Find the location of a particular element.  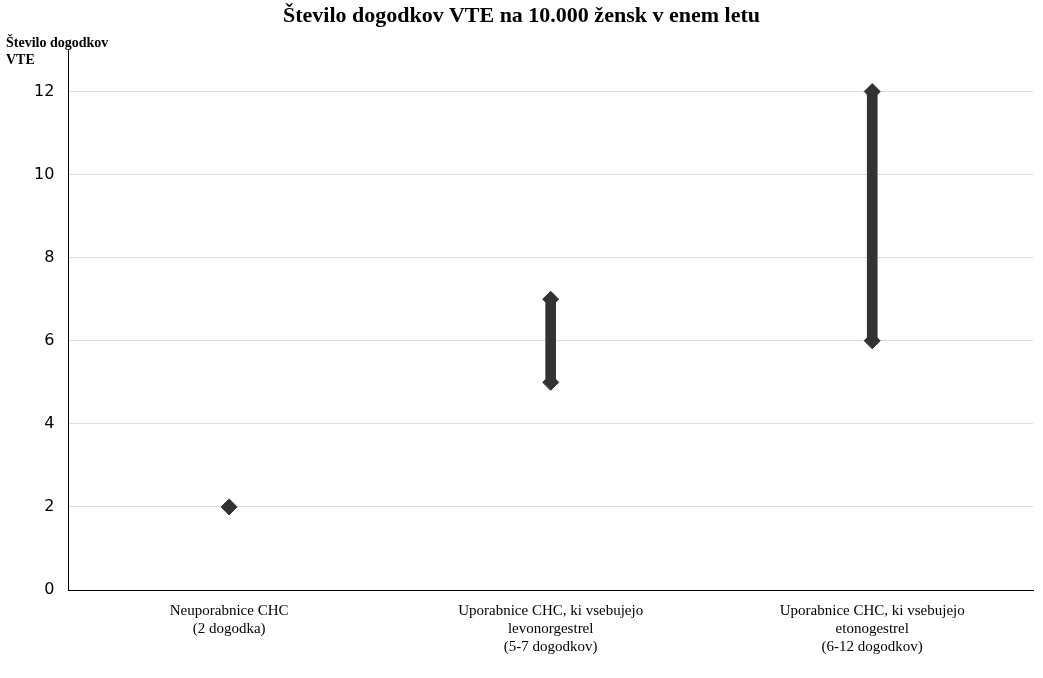

y-axis-title: Število dogodkov VTE is located at coordinates (58, 51).